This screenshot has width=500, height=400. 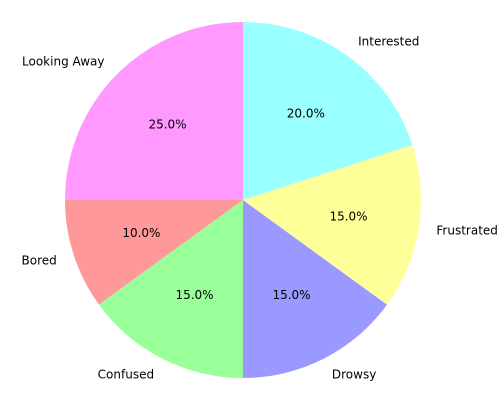 I want to click on pct-label-looking-away: 25.0%, so click(x=167, y=125).